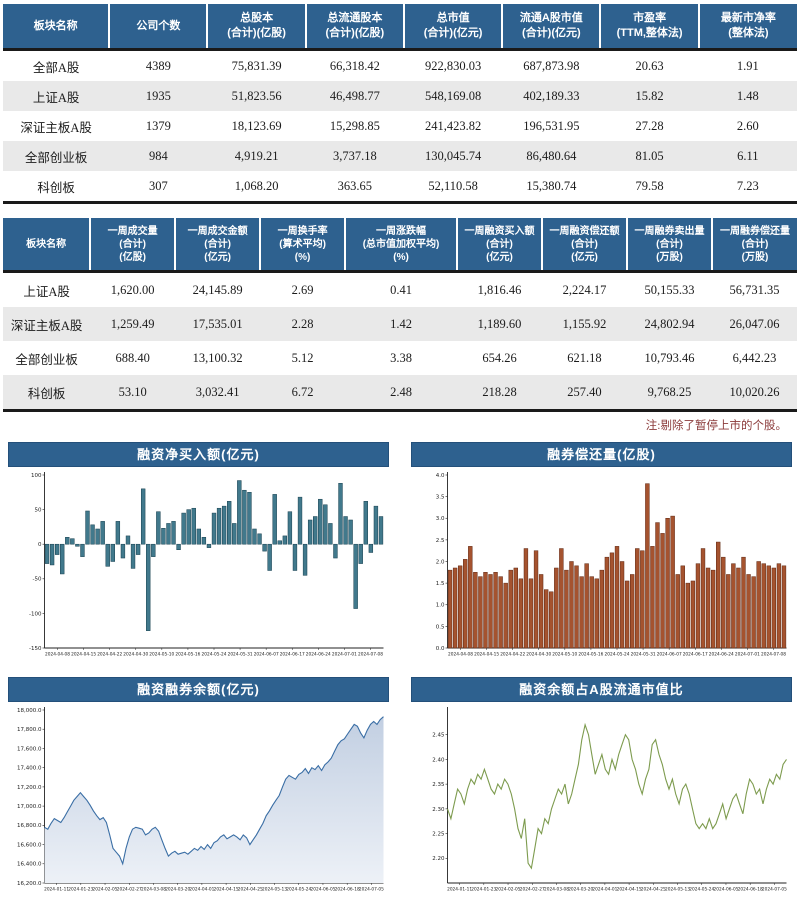  Describe the element at coordinates (217, 289) in the screenshot. I see `cell-value: 24,145.89` at that location.